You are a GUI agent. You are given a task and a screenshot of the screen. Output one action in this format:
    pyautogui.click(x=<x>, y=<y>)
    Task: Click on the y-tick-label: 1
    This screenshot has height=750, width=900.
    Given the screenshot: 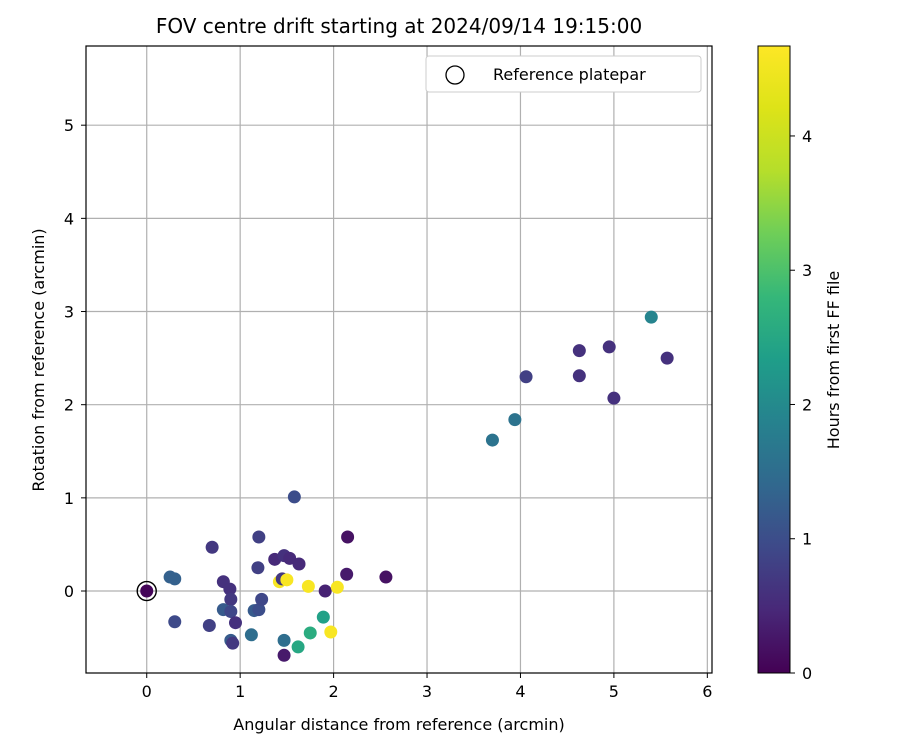 What is the action you would take?
    pyautogui.click(x=69, y=498)
    